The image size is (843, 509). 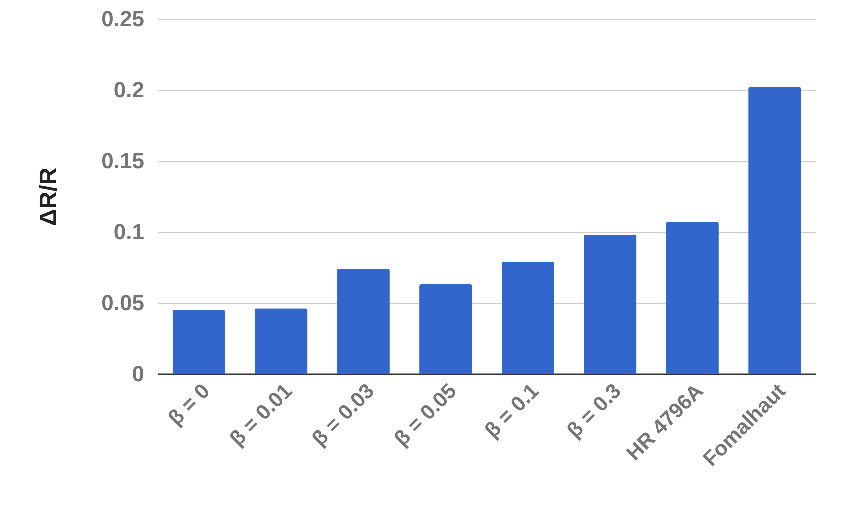 What do you see at coordinates (49, 197) in the screenshot?
I see `y-axis-title: ΔR/R` at bounding box center [49, 197].